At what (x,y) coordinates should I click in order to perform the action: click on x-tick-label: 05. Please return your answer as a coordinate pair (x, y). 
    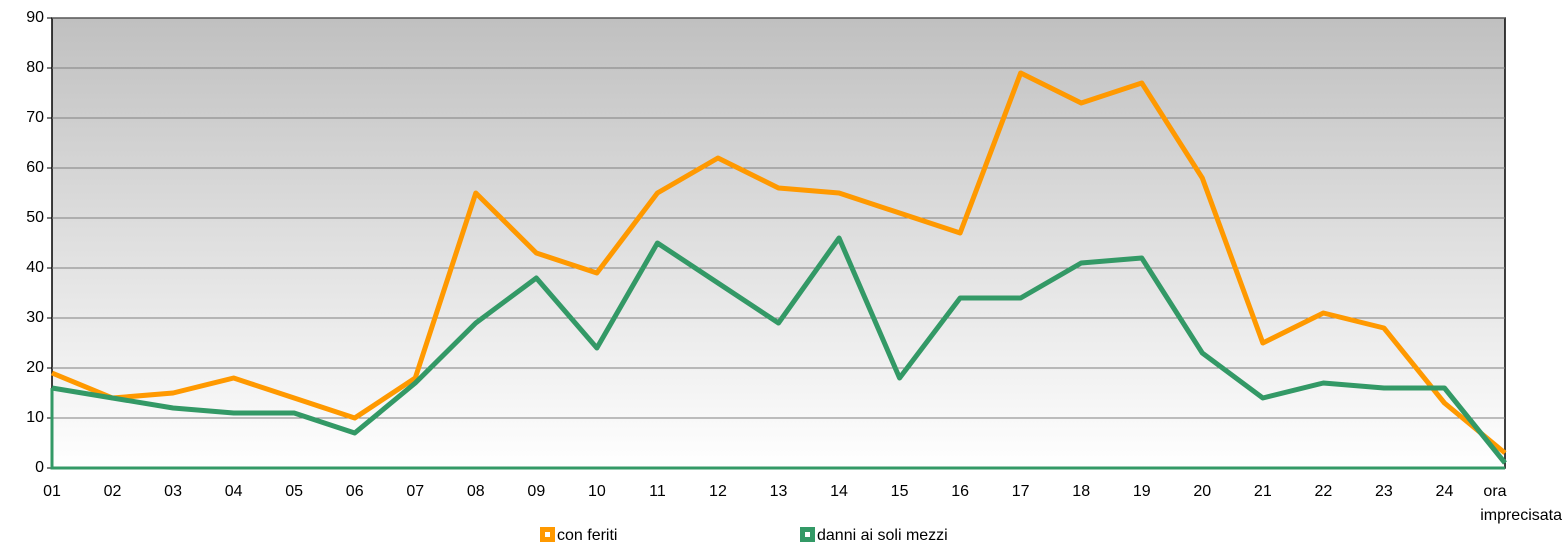
    Looking at the image, I should click on (294, 491).